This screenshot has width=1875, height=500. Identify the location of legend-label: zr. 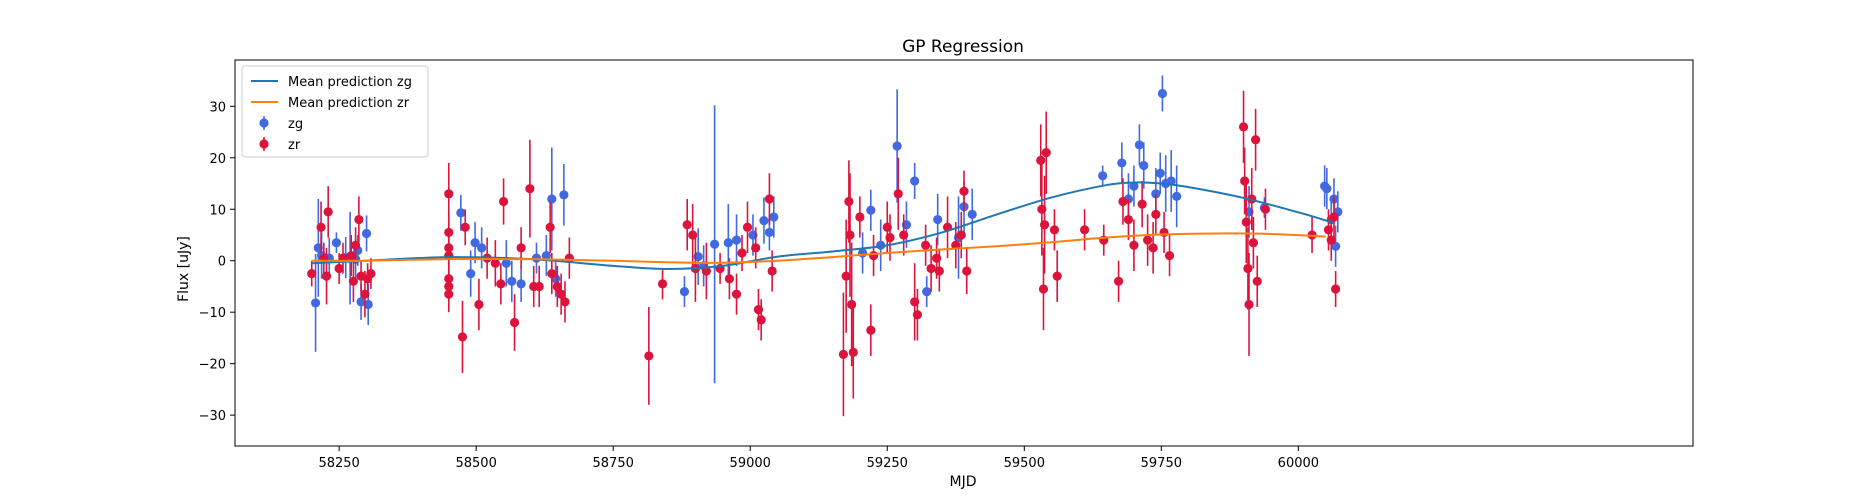
(294, 145).